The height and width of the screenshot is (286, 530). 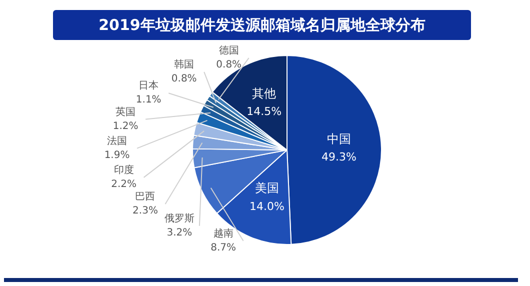 What do you see at coordinates (126, 112) in the screenshot?
I see `slice-label: 英国` at bounding box center [126, 112].